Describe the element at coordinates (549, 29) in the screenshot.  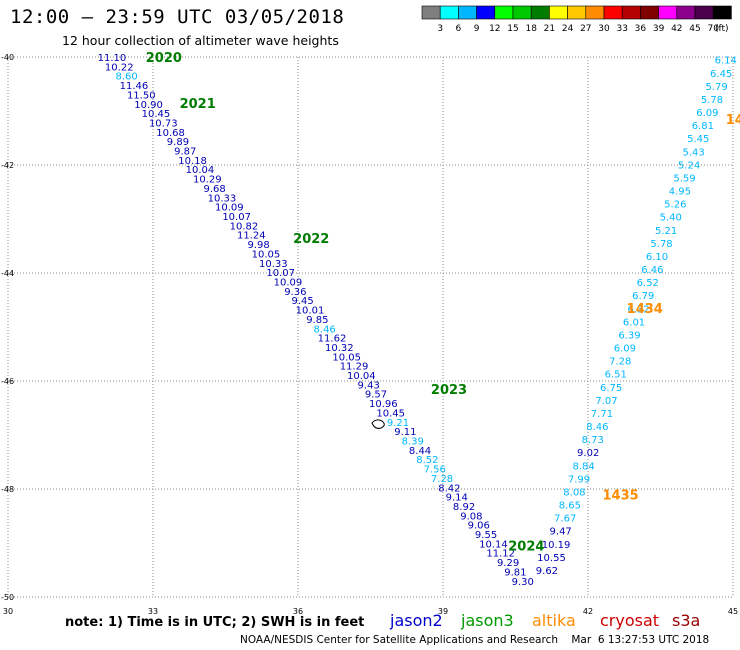
I see `legend-tick-label: 21` at that location.